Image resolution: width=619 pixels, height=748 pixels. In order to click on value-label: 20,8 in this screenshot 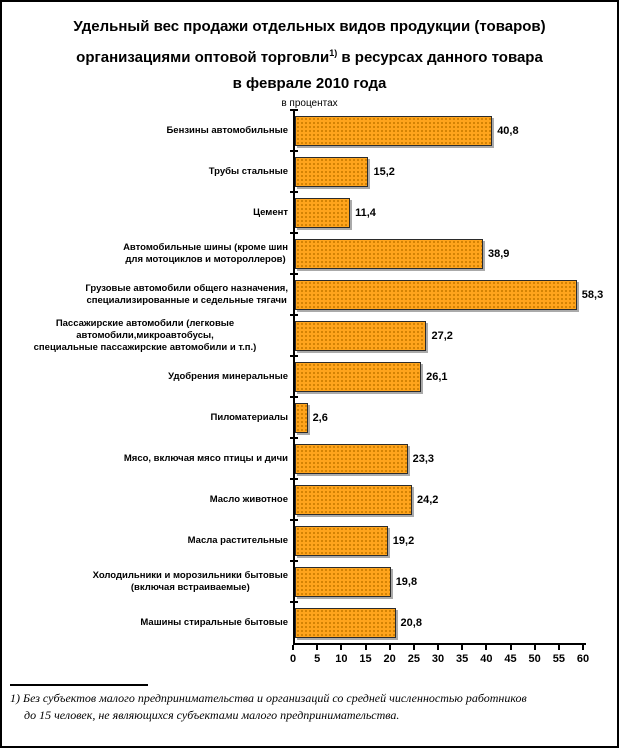, I will do `click(411, 622)`.